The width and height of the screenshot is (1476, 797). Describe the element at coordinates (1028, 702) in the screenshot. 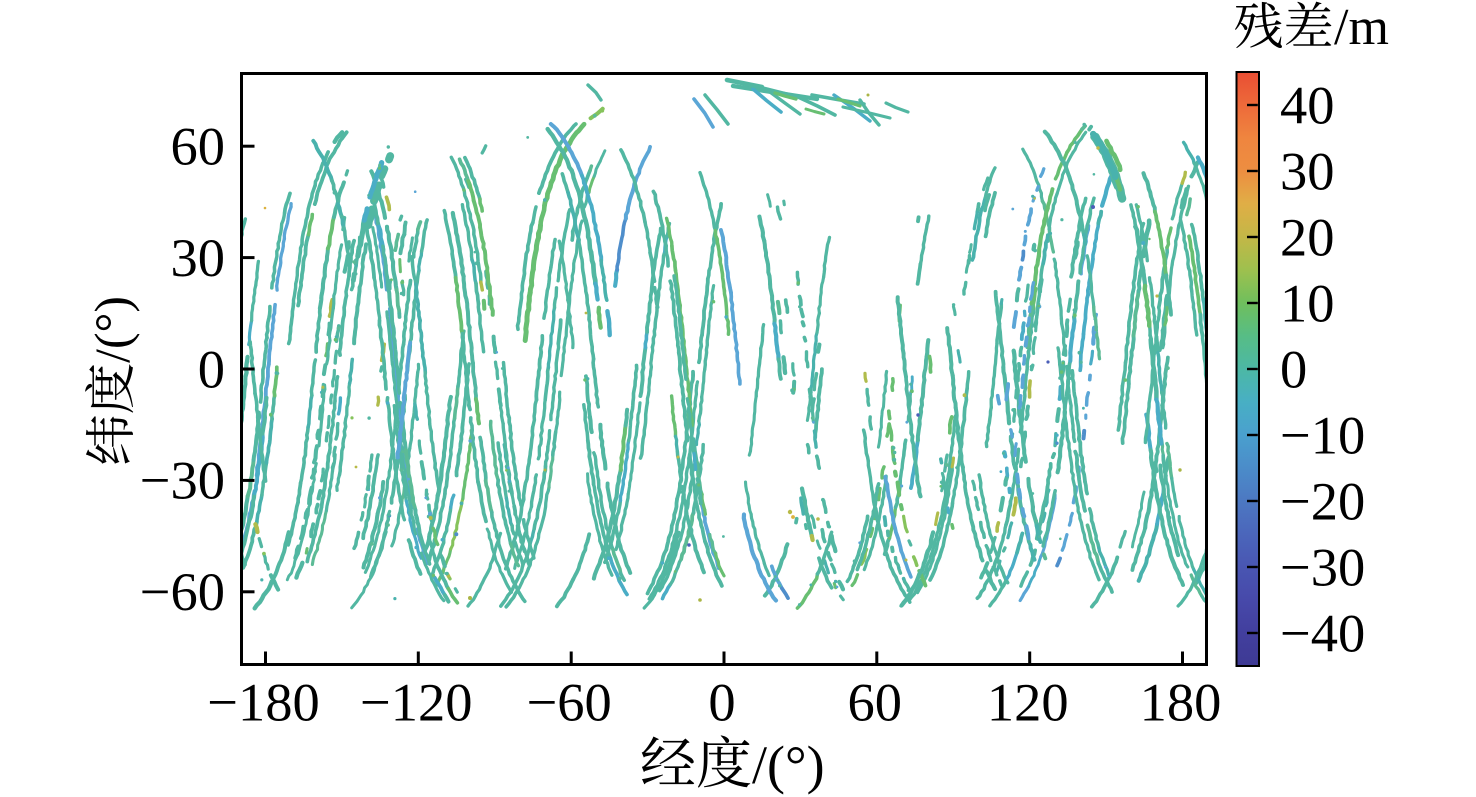

I see `svg-text: 120` at that location.